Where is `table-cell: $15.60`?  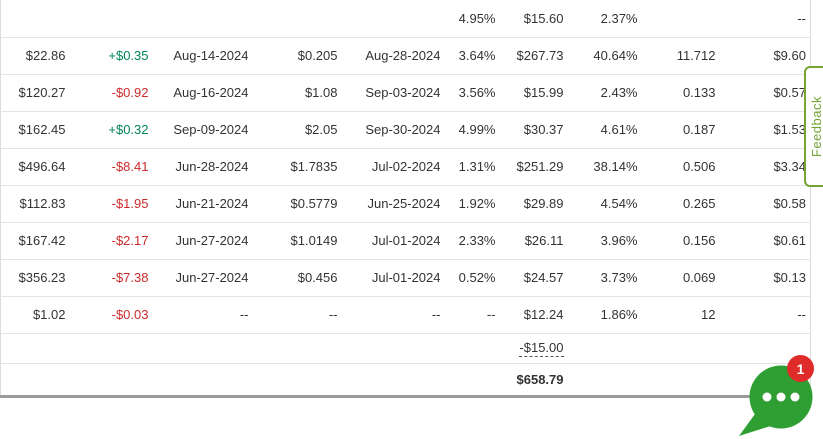 table-cell: $15.60 is located at coordinates (533, 19).